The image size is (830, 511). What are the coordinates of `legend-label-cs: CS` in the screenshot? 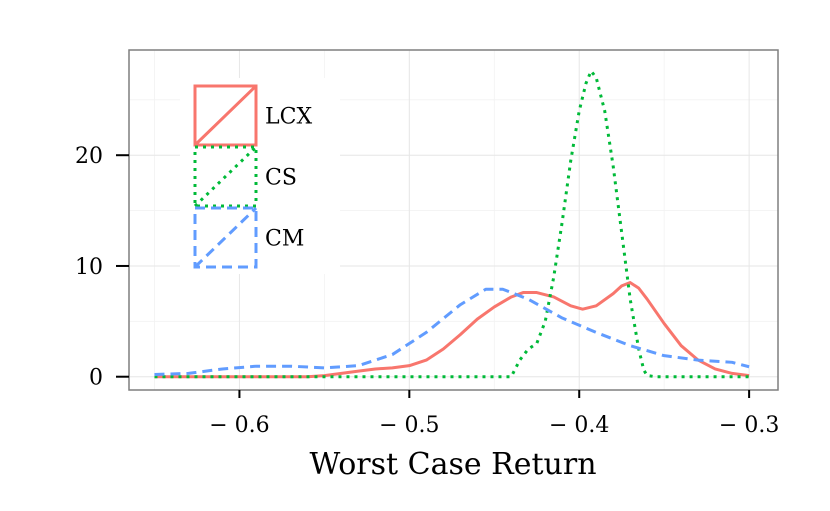 It's located at (281, 178).